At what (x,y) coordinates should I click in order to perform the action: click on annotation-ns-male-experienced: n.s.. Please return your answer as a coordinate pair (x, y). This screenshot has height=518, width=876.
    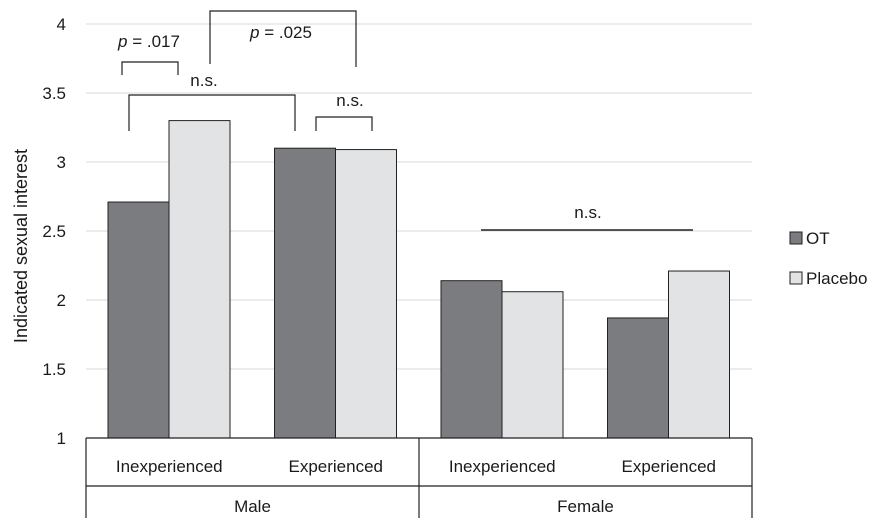
    Looking at the image, I should click on (349, 100).